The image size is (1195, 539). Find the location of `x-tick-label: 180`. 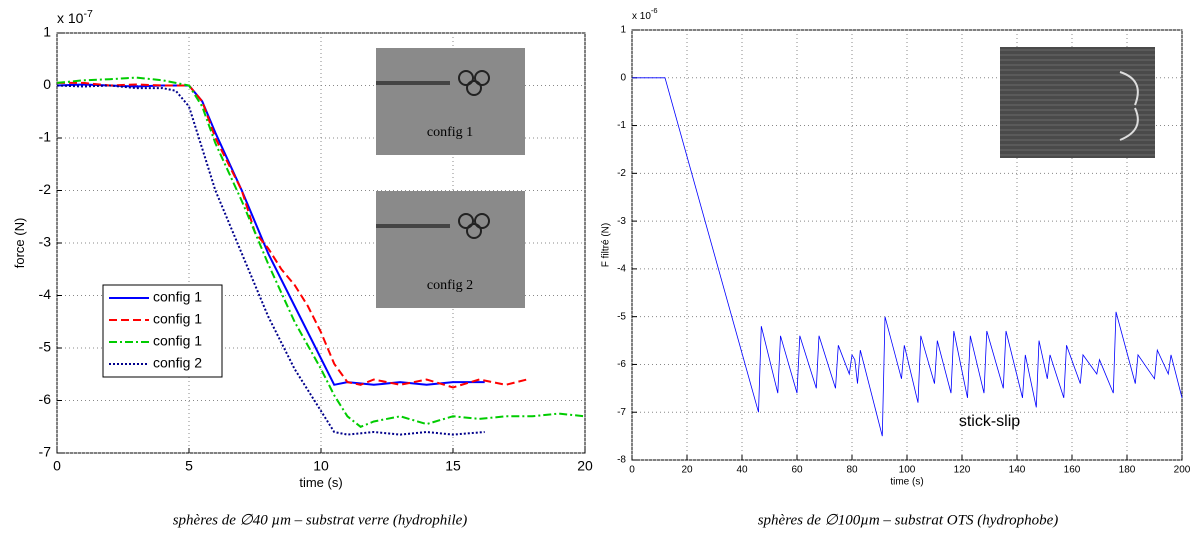

x-tick-label: 180 is located at coordinates (1127, 470).